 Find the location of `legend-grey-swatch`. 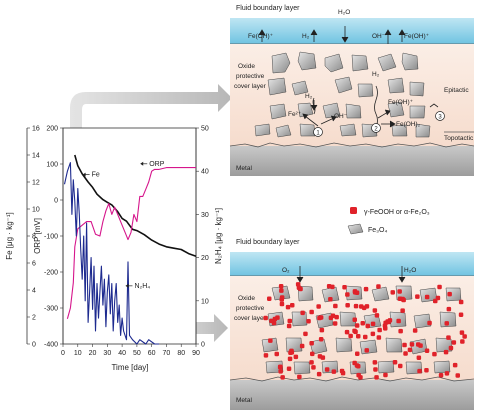

legend-grey-swatch is located at coordinates (355, 229).